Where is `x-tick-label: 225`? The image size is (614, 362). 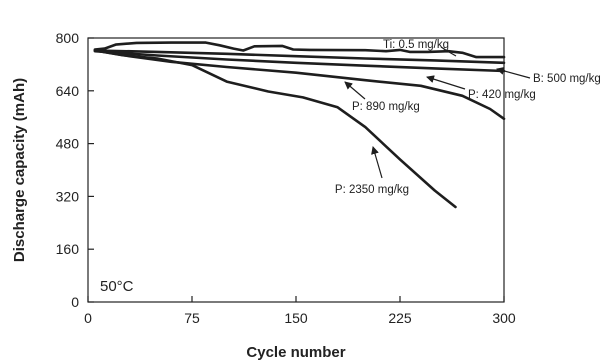 x-tick-label: 225 is located at coordinates (400, 318).